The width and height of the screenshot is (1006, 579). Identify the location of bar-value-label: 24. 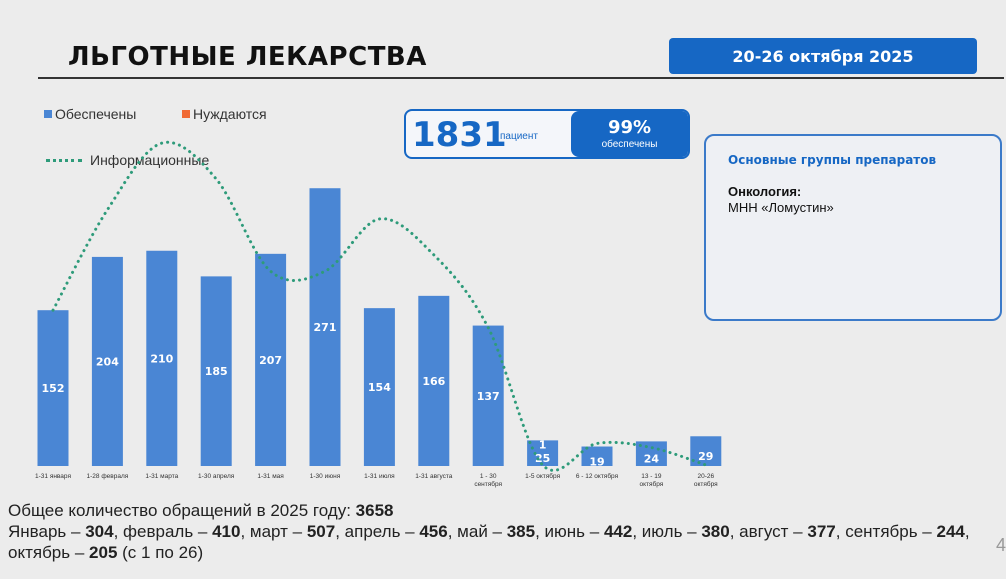
(652, 459).